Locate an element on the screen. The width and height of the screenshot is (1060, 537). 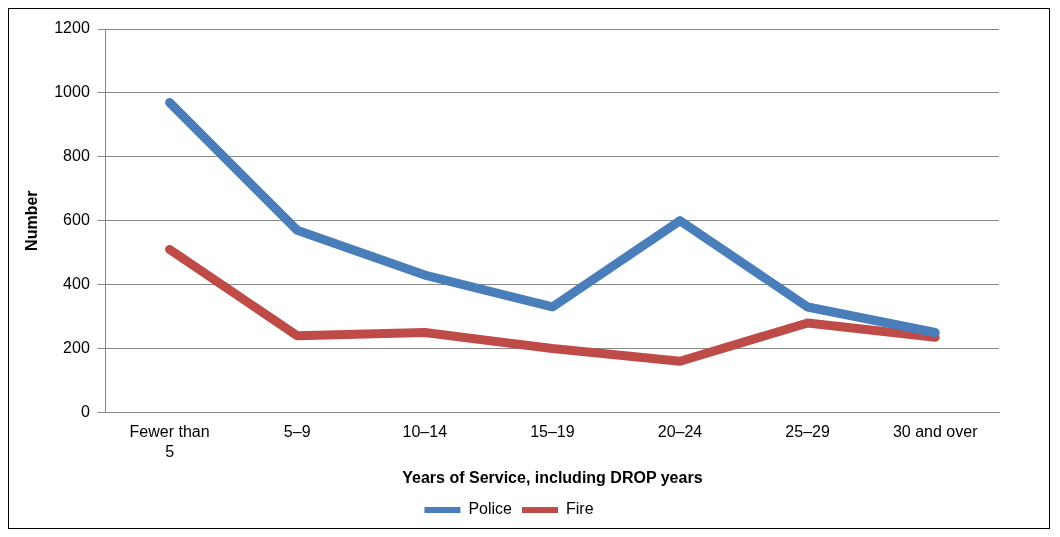
y-tick-label: 600 is located at coordinates (76, 220).